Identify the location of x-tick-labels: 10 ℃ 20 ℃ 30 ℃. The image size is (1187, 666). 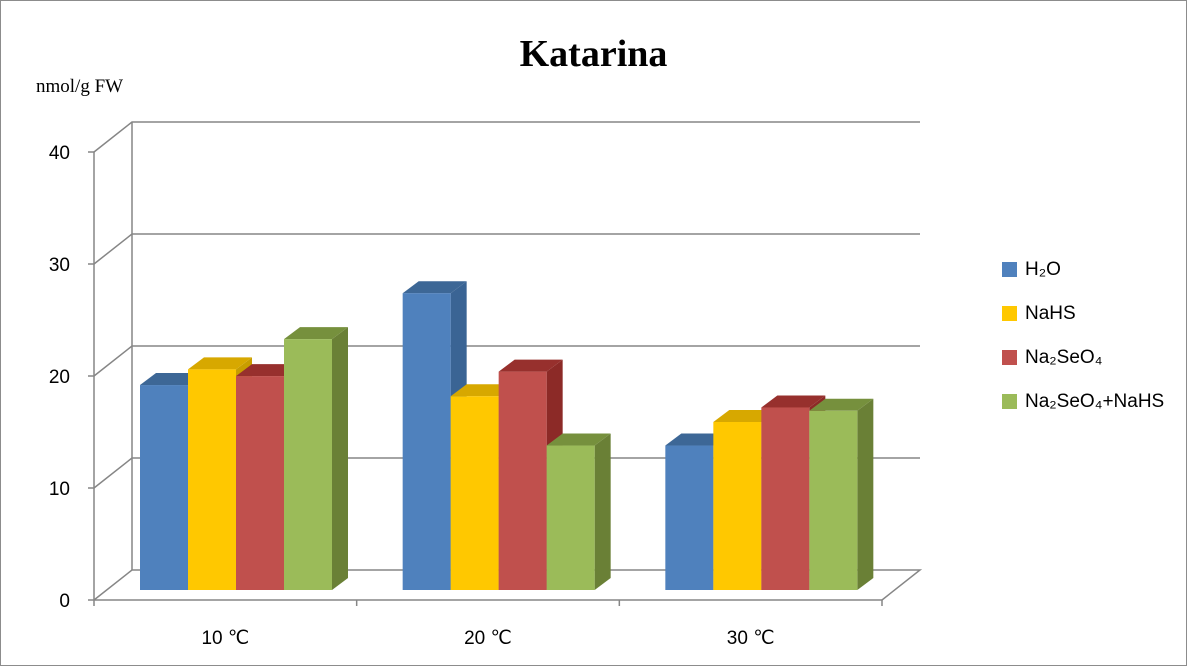
(487, 638).